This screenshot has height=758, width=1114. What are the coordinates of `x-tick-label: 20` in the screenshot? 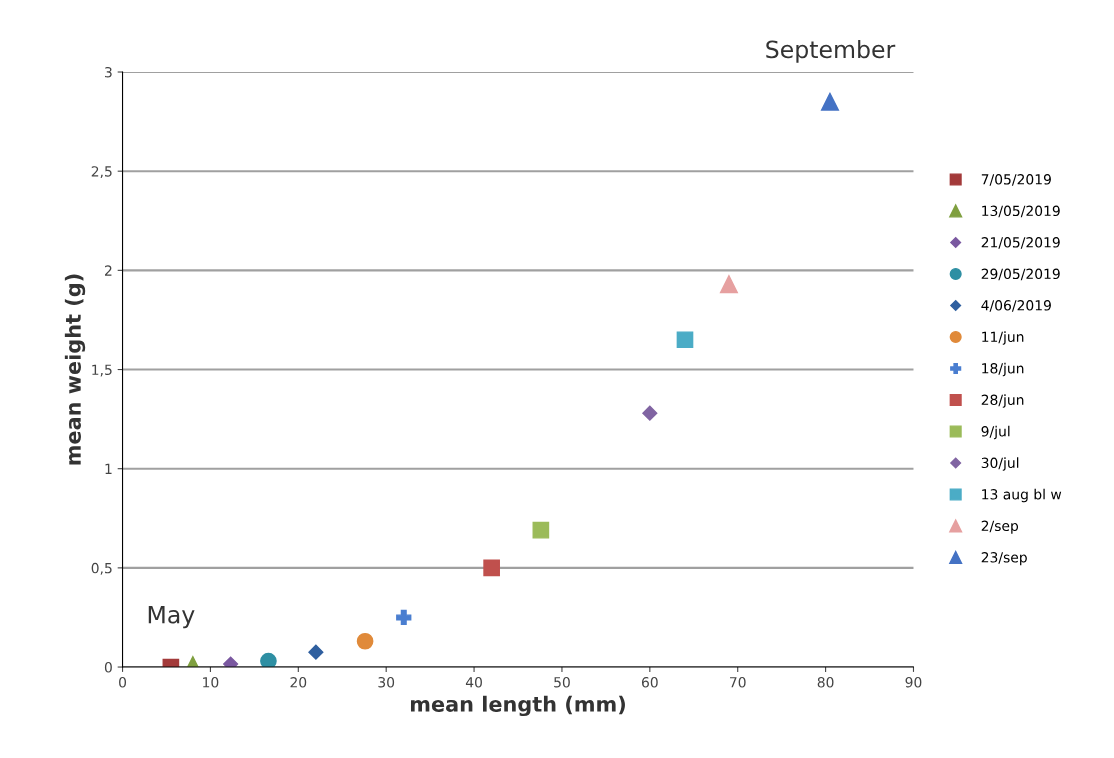 It's located at (298, 682).